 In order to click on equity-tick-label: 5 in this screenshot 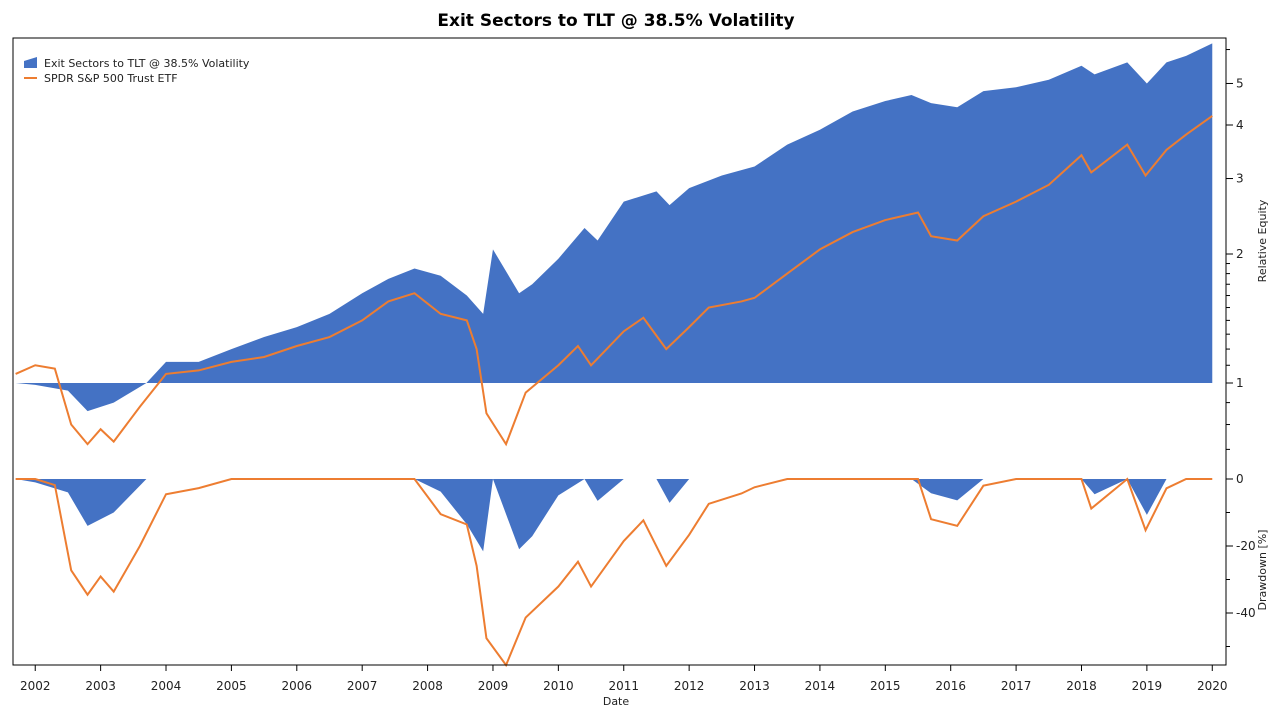, I will do `click(1240, 83)`.